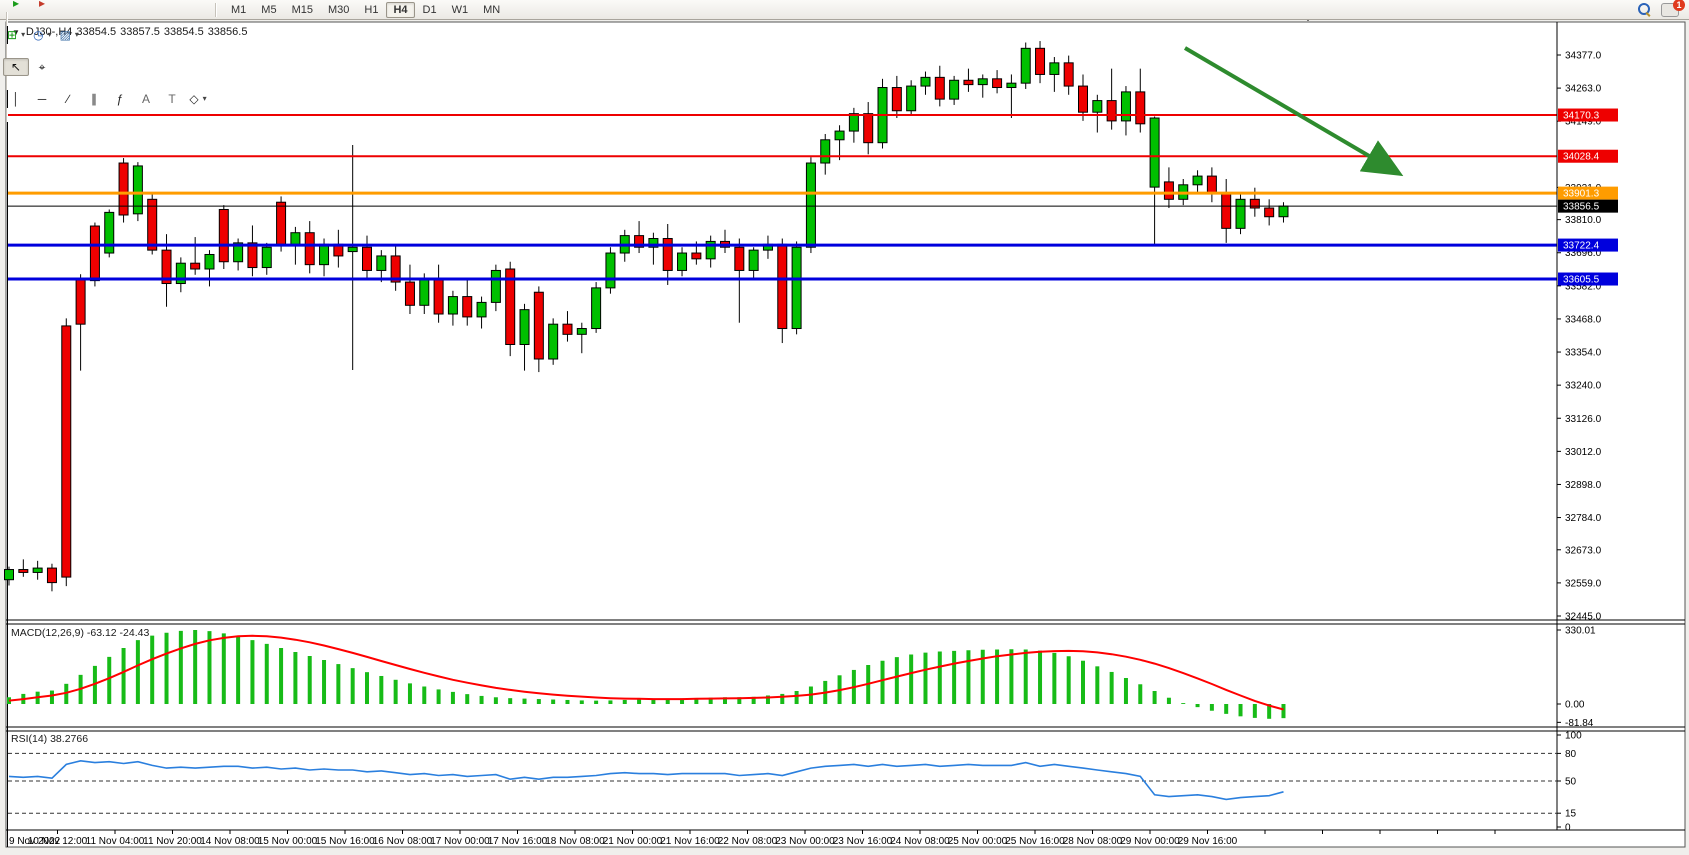 Image resolution: width=1689 pixels, height=855 pixels. Describe the element at coordinates (1583, 419) in the screenshot. I see `svg-text: 33126.0` at that location.